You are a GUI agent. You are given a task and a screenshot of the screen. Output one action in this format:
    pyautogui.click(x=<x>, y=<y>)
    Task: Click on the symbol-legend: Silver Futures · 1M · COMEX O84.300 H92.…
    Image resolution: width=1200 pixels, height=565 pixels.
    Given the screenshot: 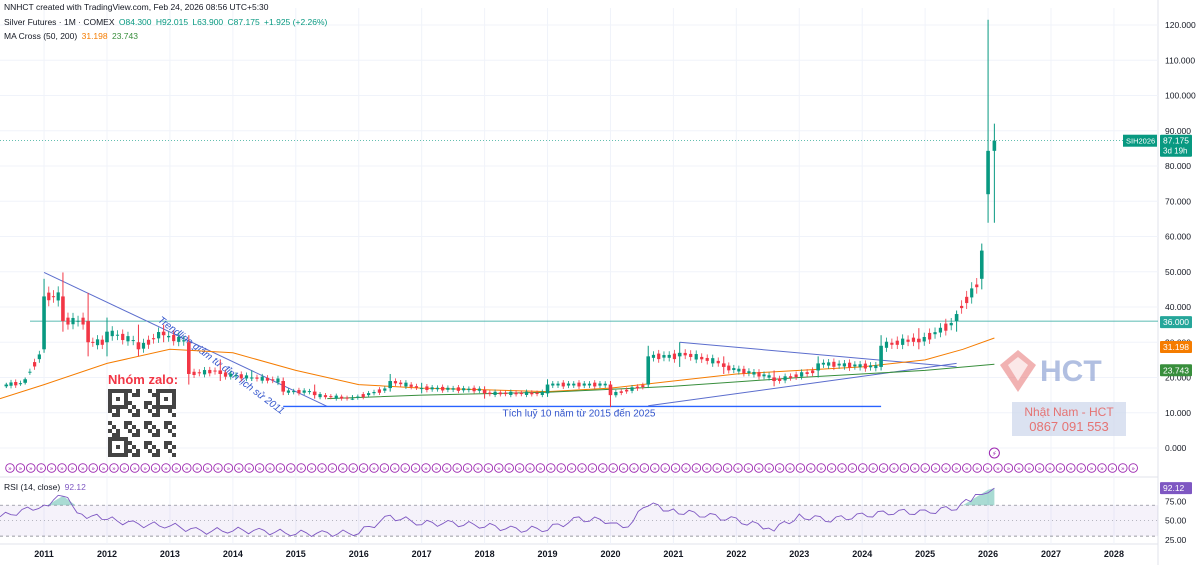 What is the action you would take?
    pyautogui.click(x=166, y=22)
    